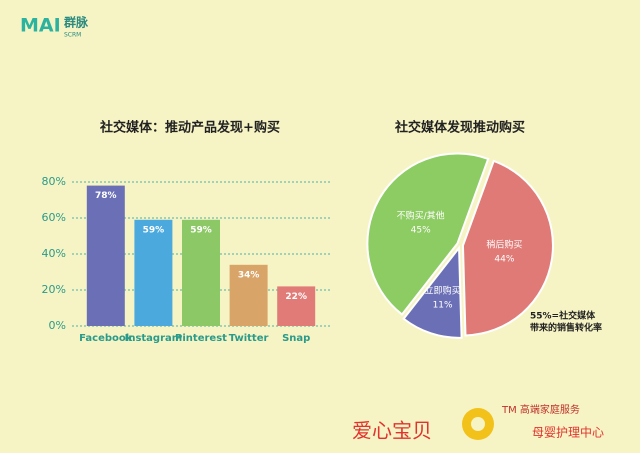 The image size is (640, 453). Describe the element at coordinates (154, 338) in the screenshot. I see `x-tick-label: Instagram` at that location.